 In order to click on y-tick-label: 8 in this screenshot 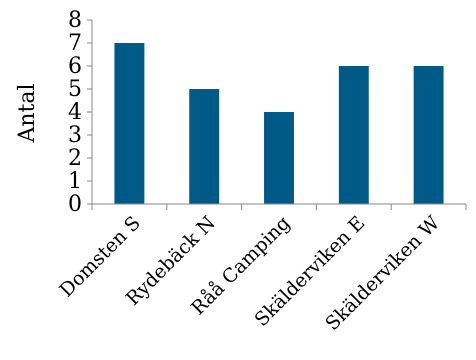, I will do `click(75, 20)`.